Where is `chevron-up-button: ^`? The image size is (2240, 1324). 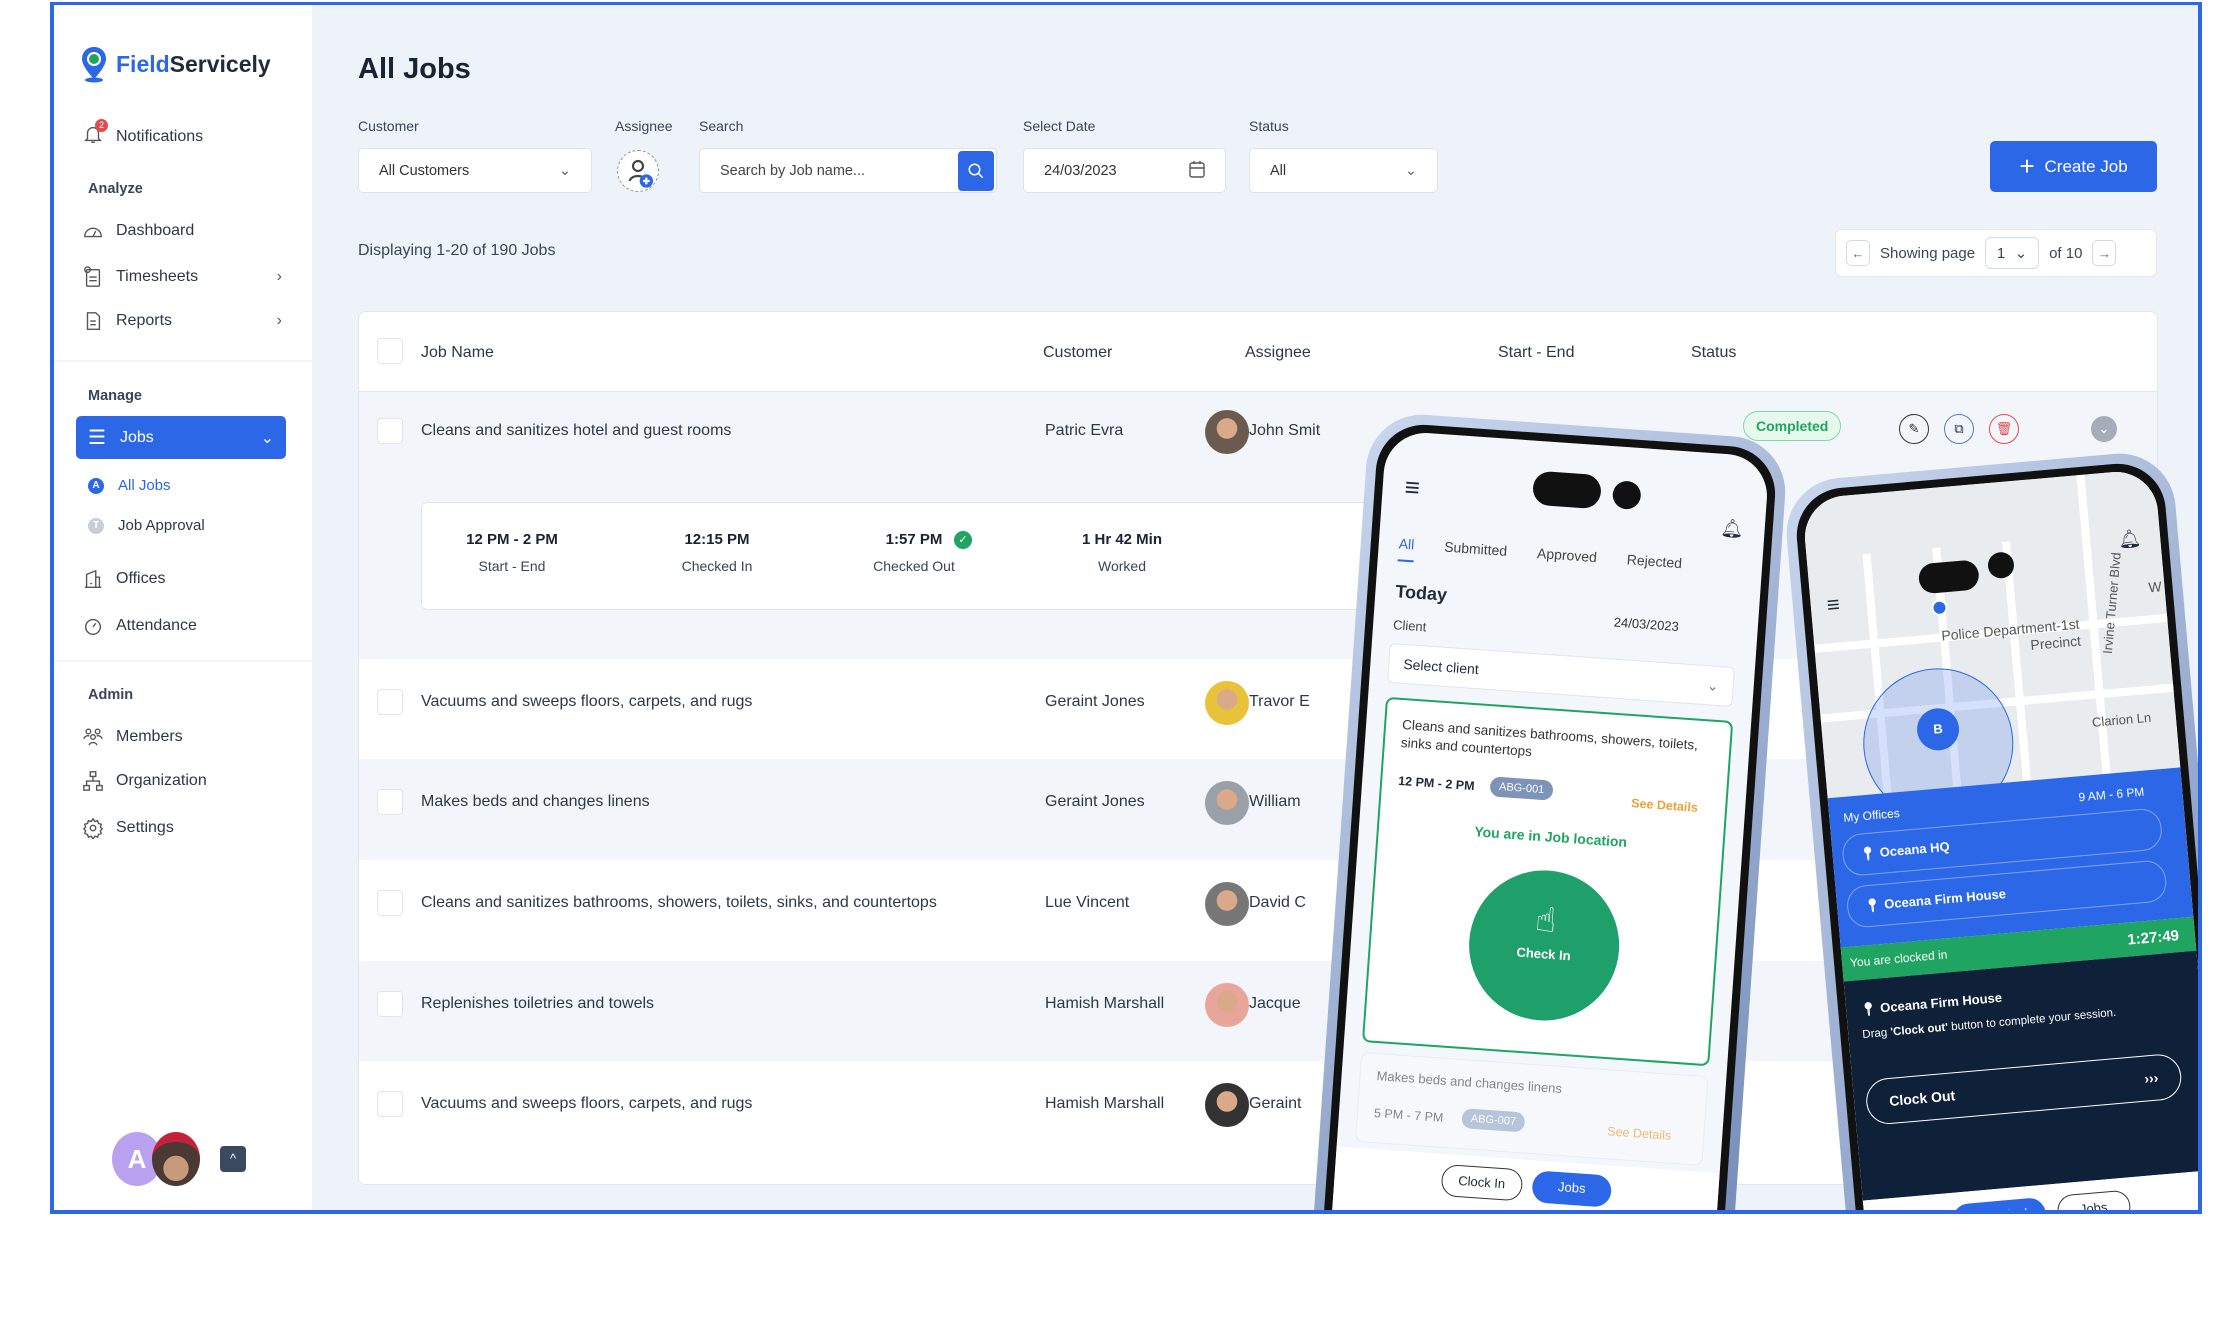 chevron-up-button: ^ is located at coordinates (233, 1159).